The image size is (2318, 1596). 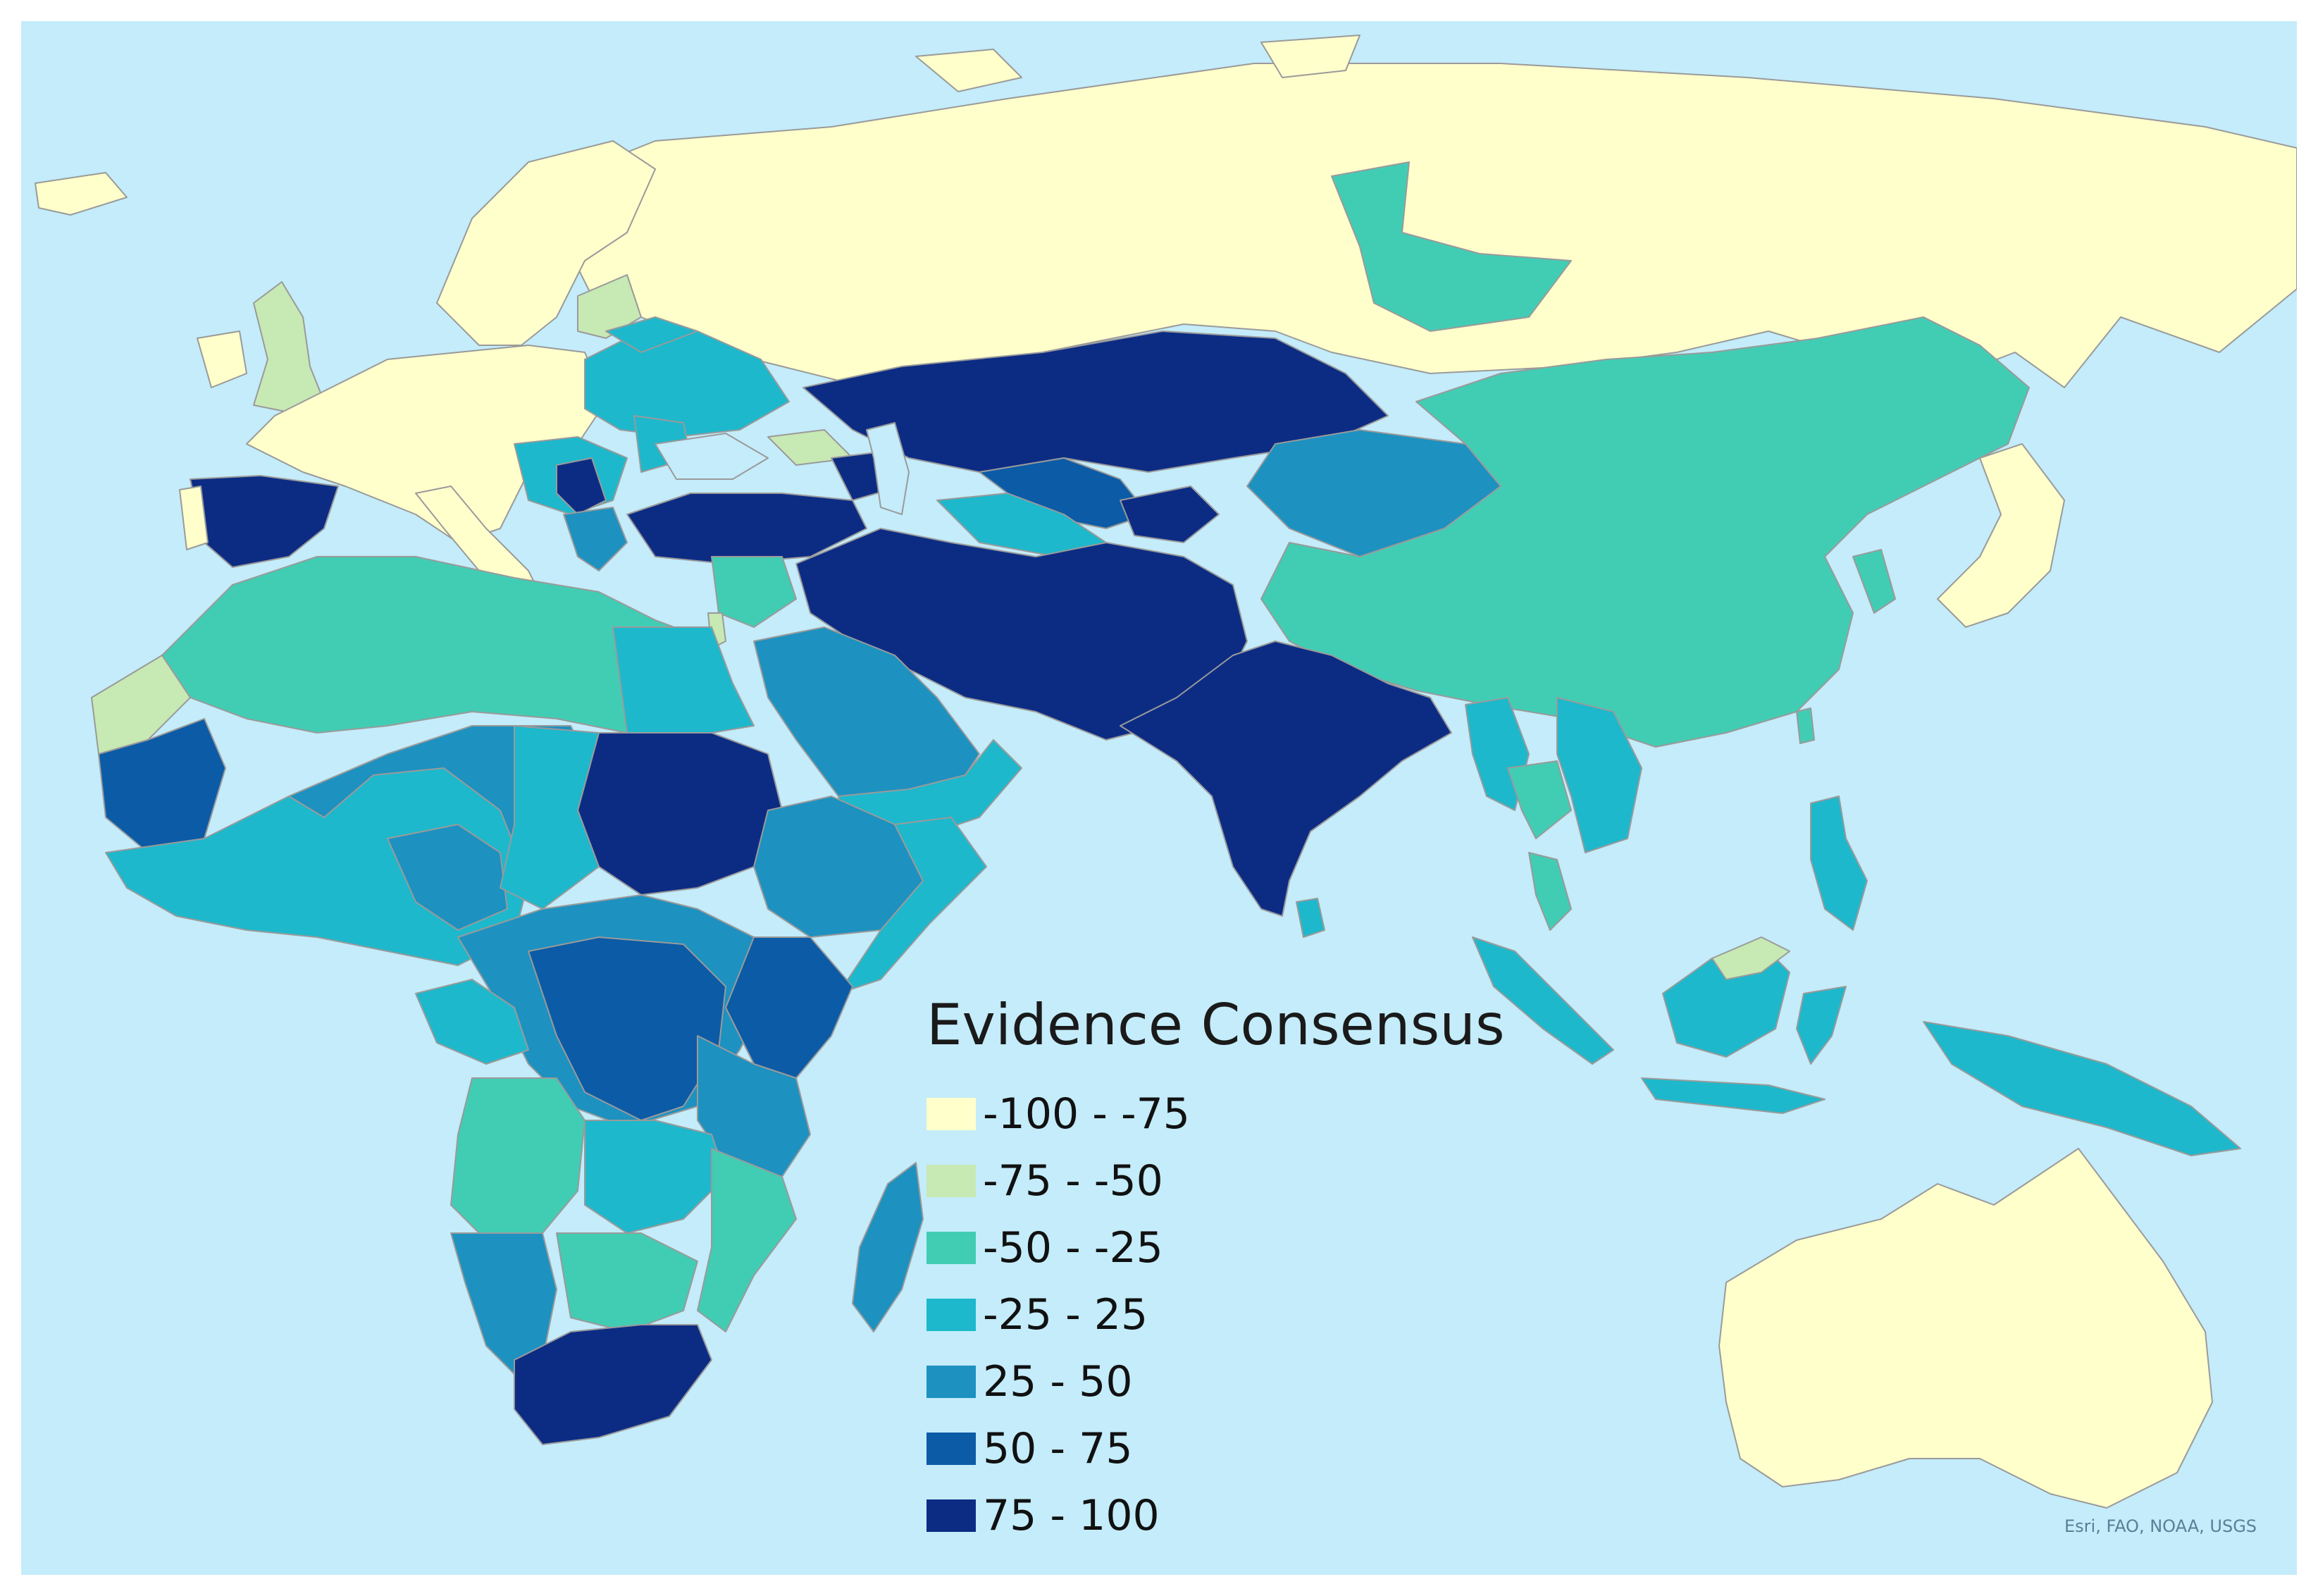 What do you see at coordinates (2082, 1088) in the screenshot?
I see `region-new-guinea` at bounding box center [2082, 1088].